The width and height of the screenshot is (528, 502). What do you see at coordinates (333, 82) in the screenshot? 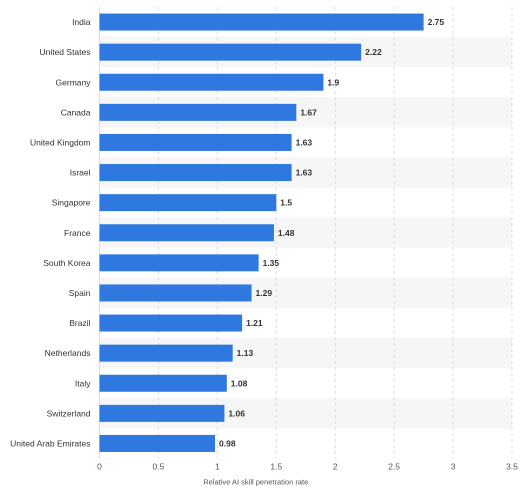
I see `value-label: 1.9` at bounding box center [333, 82].